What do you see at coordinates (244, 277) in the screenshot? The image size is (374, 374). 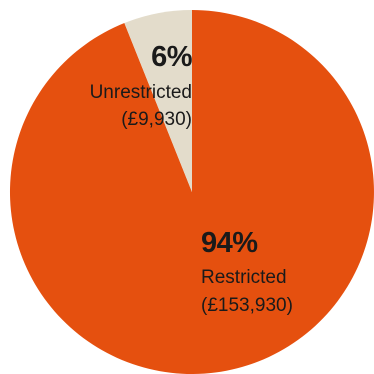 I see `restricted-name-label: Restricted` at bounding box center [244, 277].